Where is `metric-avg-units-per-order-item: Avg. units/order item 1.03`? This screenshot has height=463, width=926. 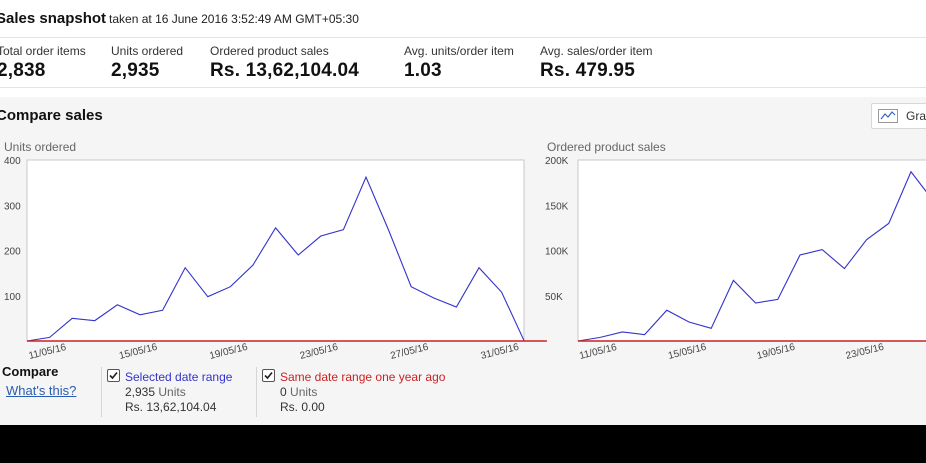
metric-avg-units-per-order-item: Avg. units/order item 1.03 is located at coordinates (459, 63).